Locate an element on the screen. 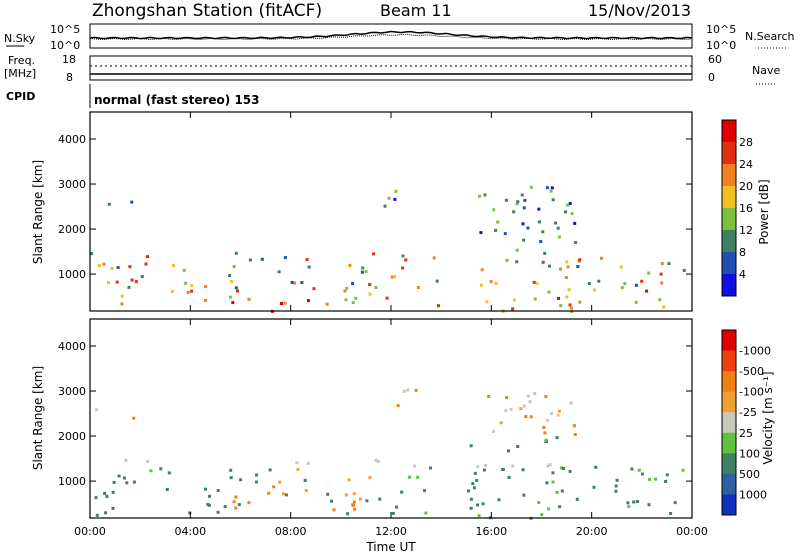 This screenshot has width=800, height=554. y-tick-label: 3000 is located at coordinates (72, 391).